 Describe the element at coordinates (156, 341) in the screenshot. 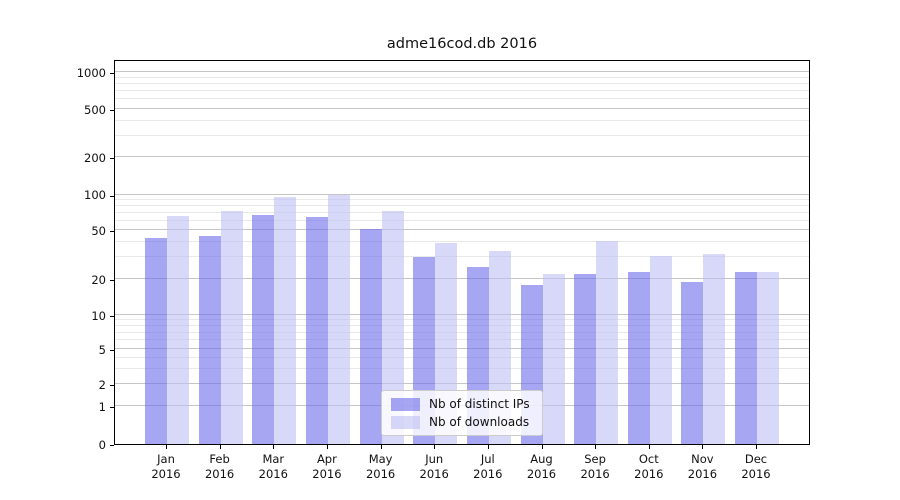

I see `bar-ips-jan` at that location.